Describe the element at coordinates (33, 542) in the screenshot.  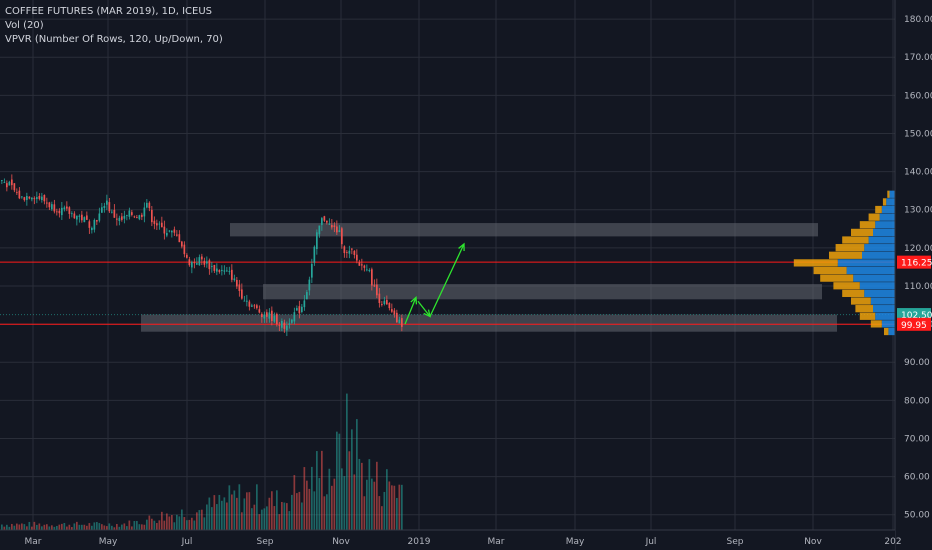
I see `time-tick-label: Mar` at that location.